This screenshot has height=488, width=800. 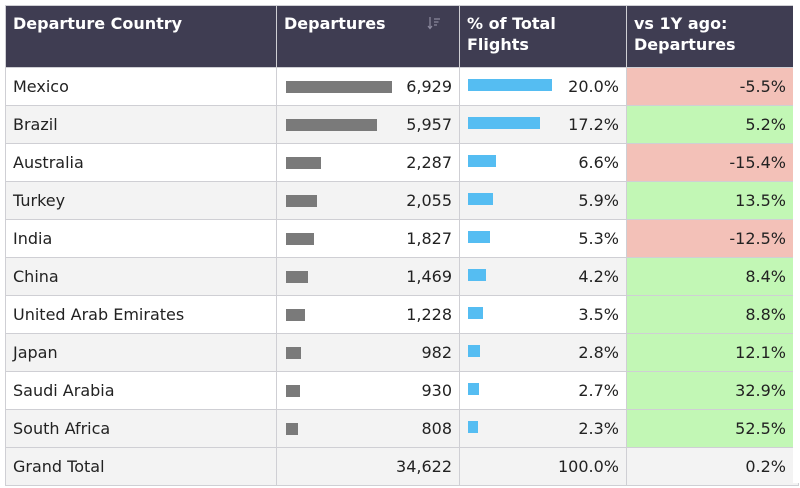 I want to click on header-departures: Departures, so click(x=368, y=36).